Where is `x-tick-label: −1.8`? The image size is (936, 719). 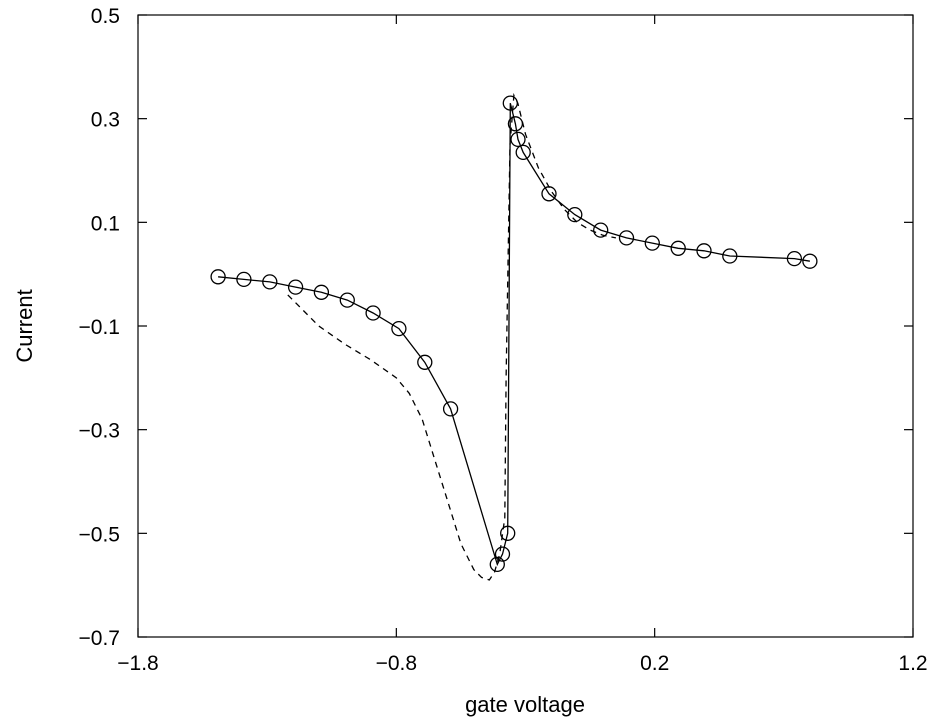
x-tick-label: −1.8 is located at coordinates (137, 663).